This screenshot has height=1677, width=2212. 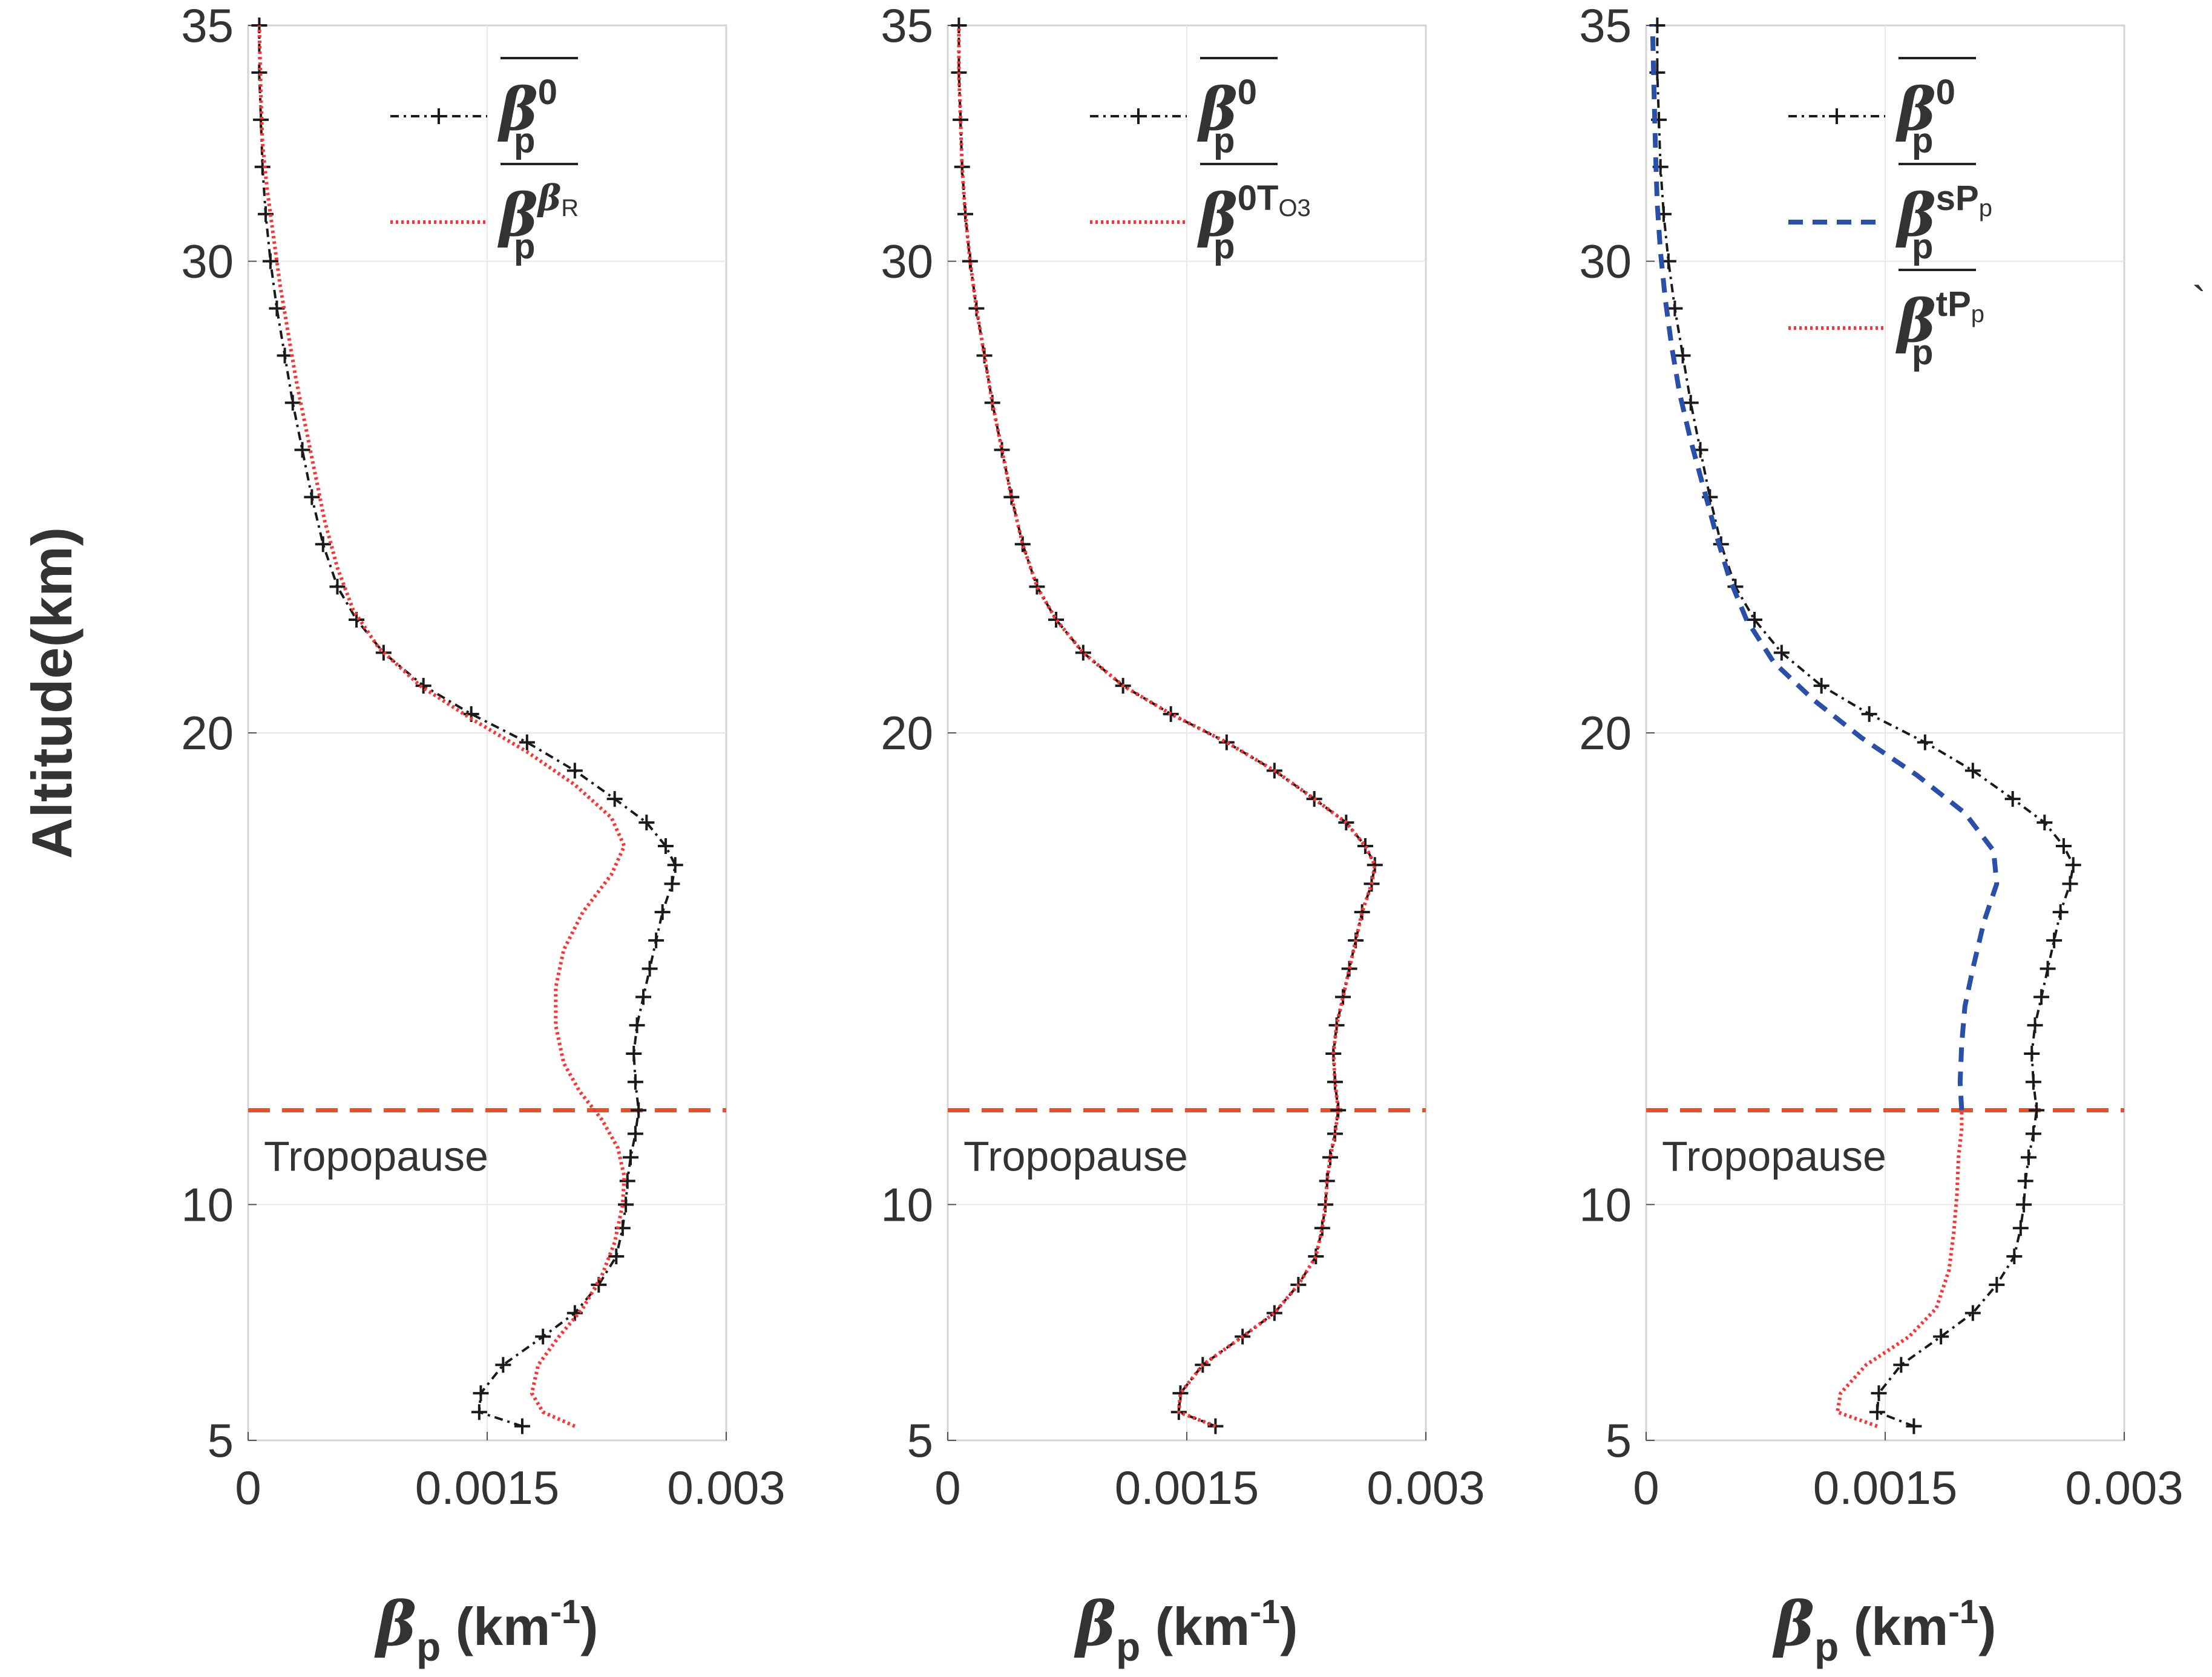 What do you see at coordinates (1939, 319) in the screenshot?
I see `legend-entry: βtPp` at bounding box center [1939, 319].